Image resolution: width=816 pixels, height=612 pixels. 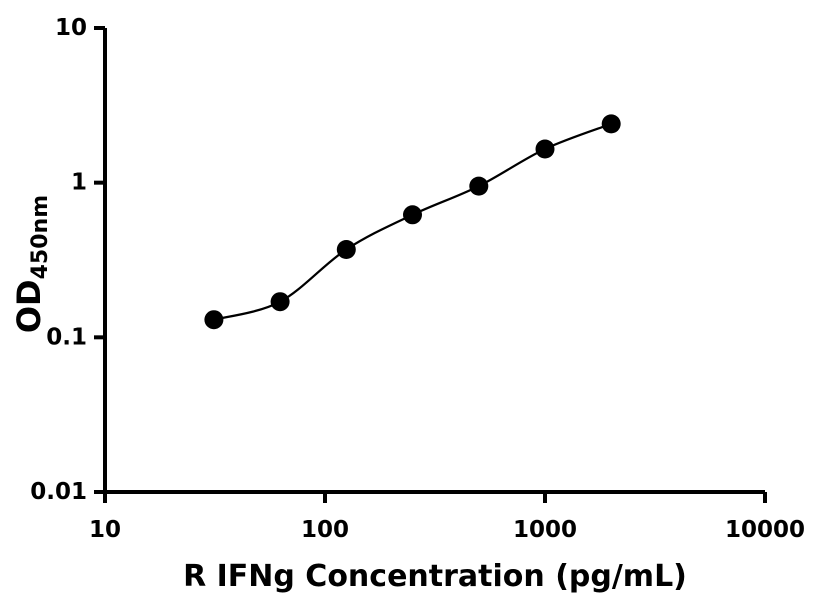 I want to click on y-tick-label: 10, so click(x=71, y=28).